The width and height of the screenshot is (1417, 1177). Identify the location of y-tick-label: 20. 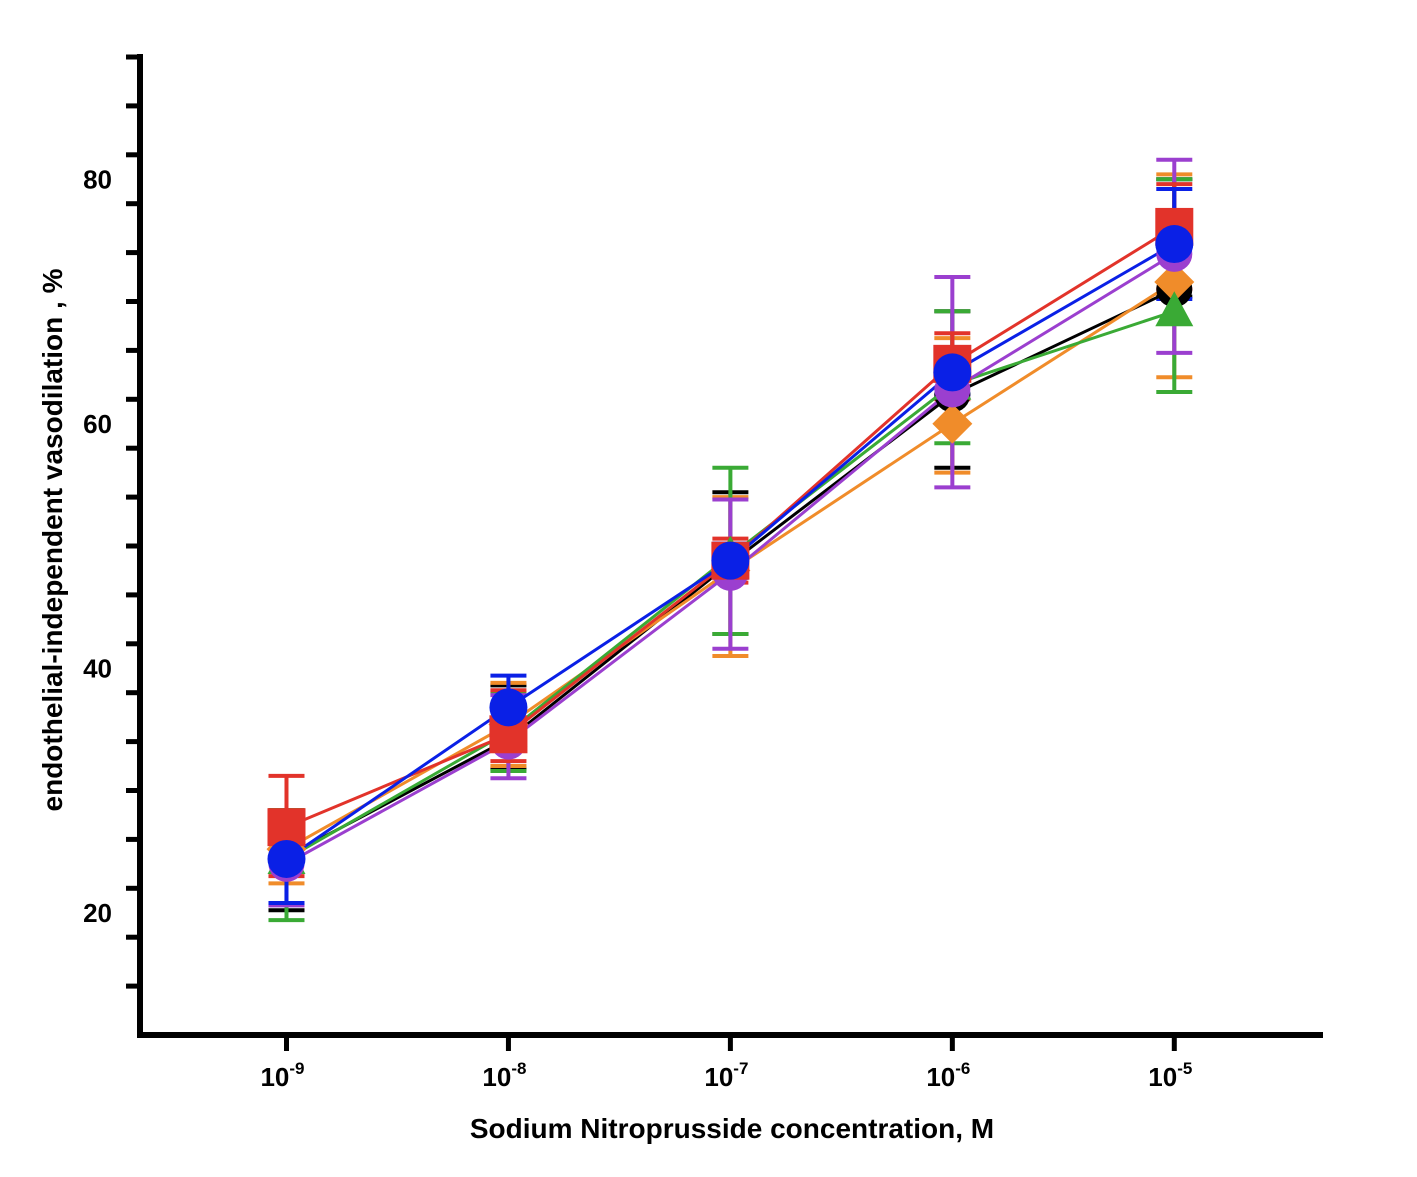
(97, 913).